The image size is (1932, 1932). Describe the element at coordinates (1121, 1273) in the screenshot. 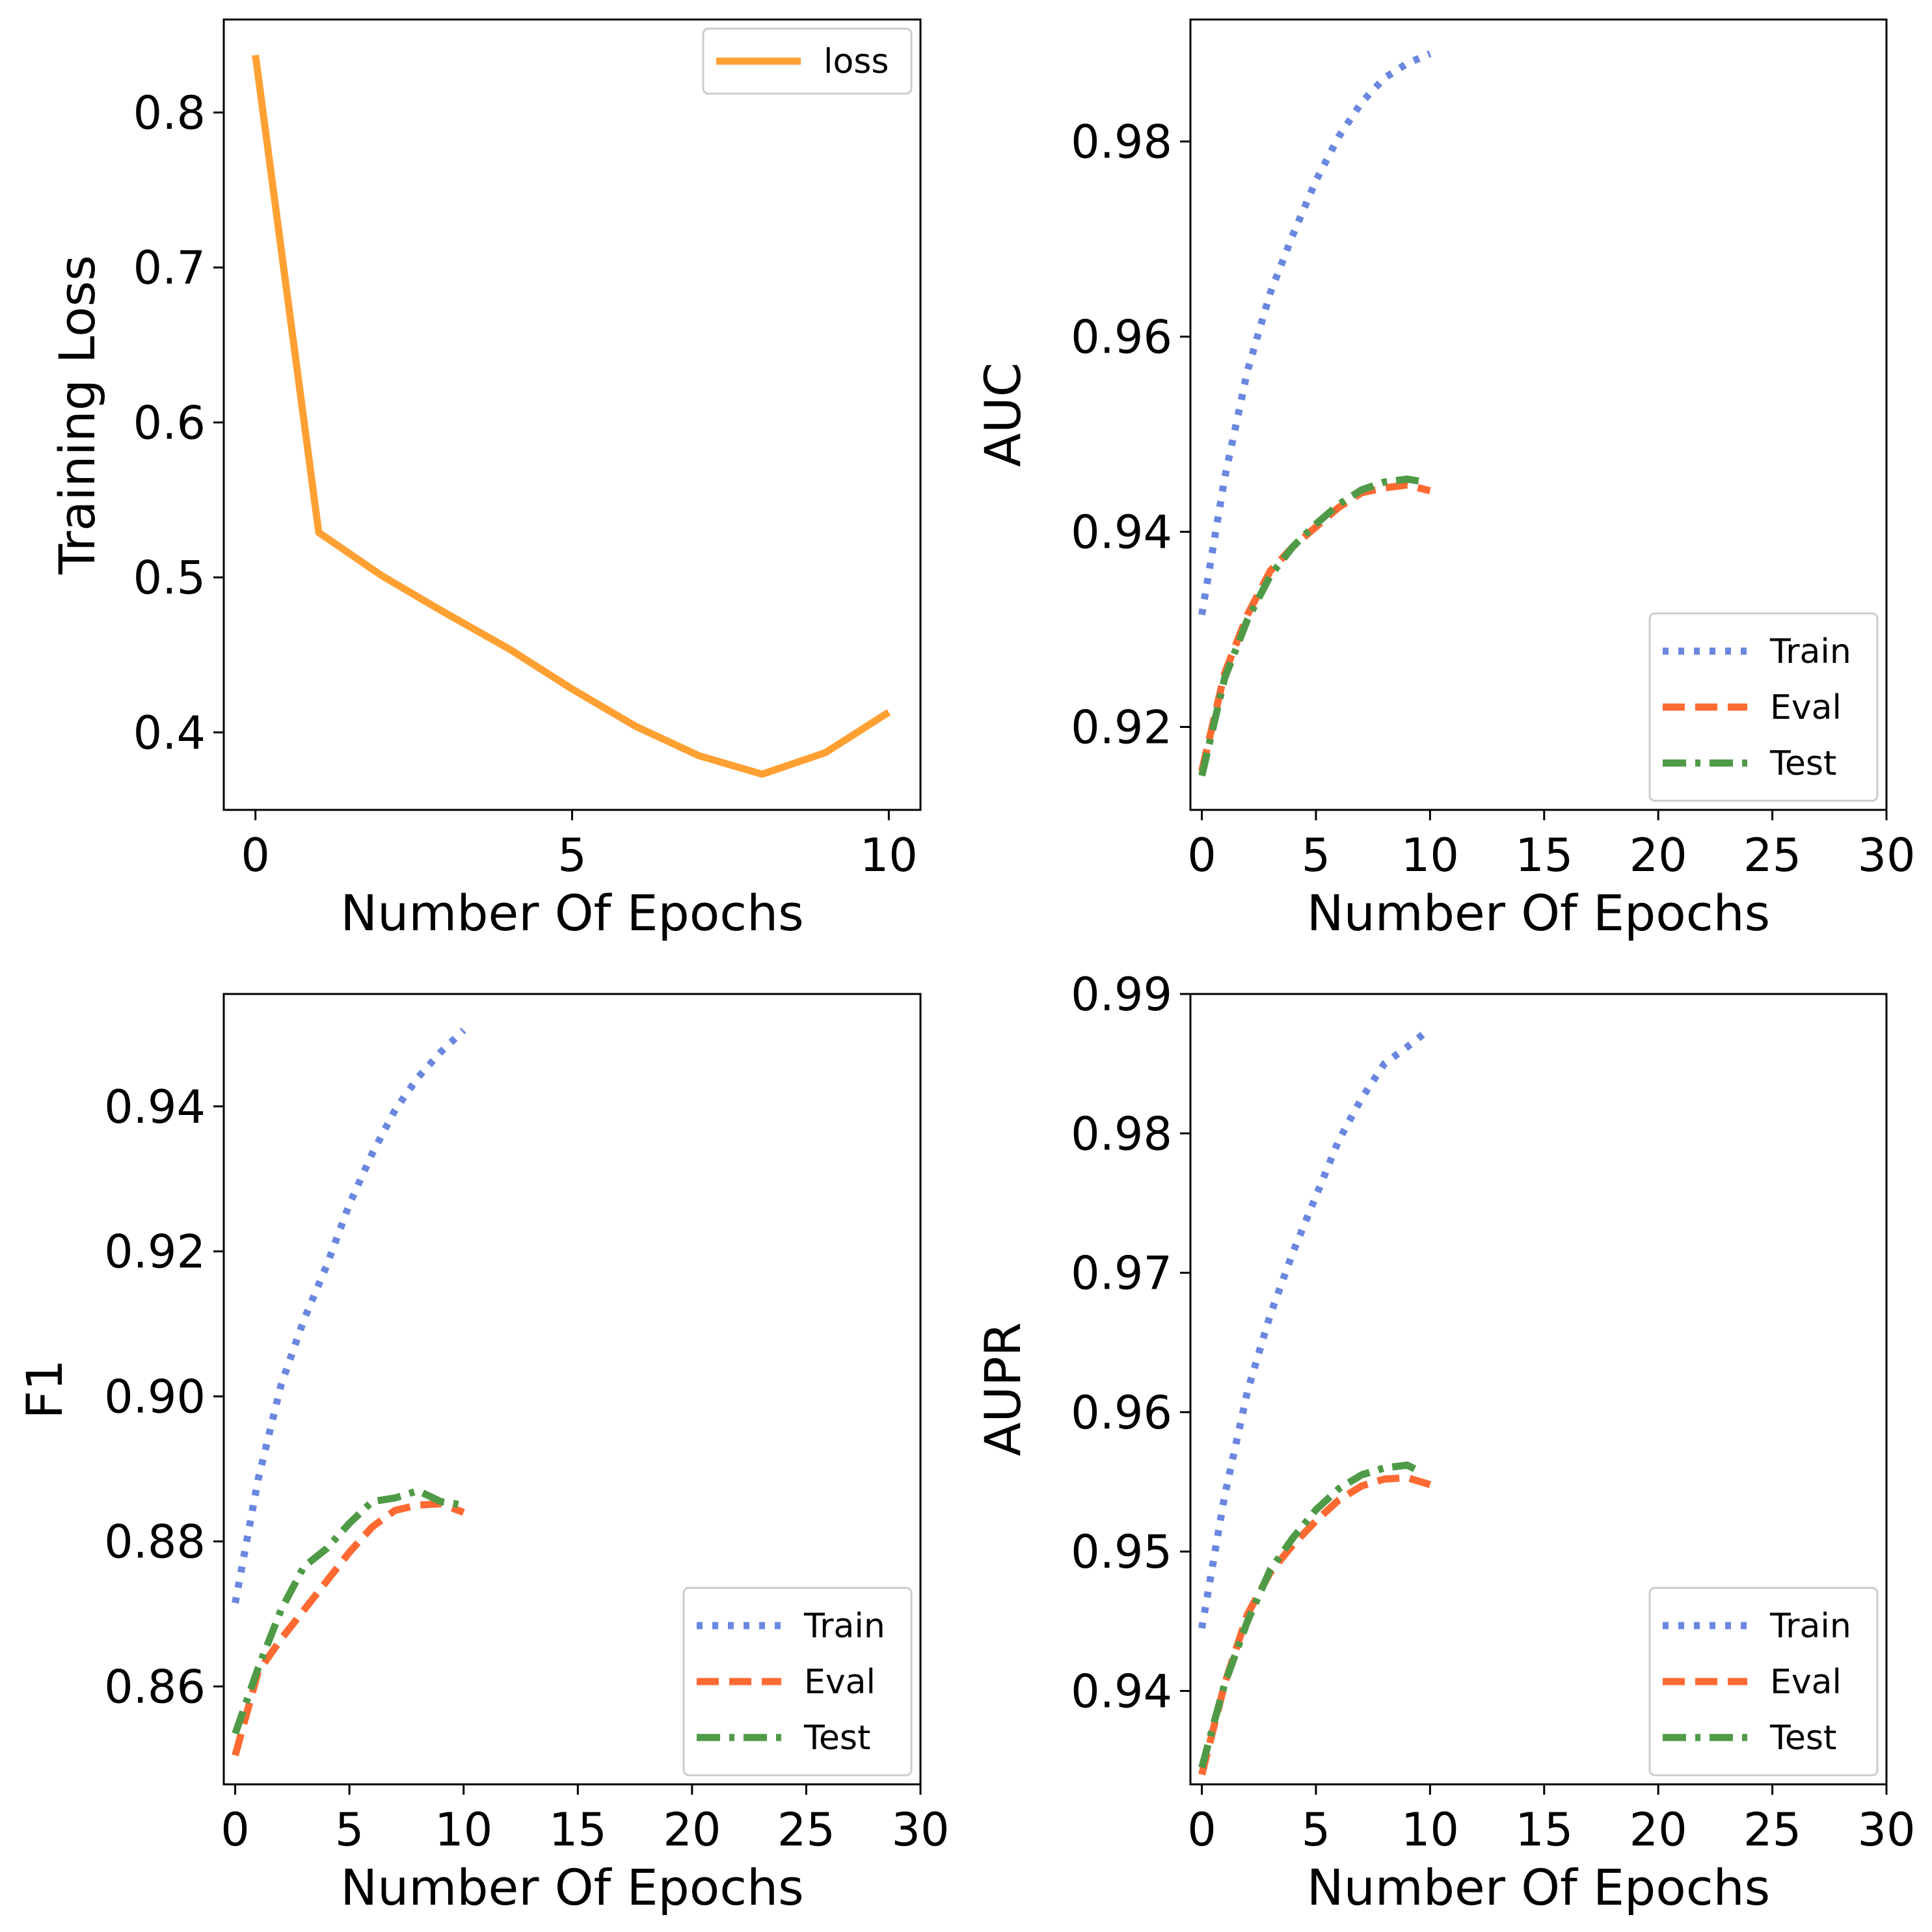

I see `aupr-y-tick-label: 0.97` at that location.